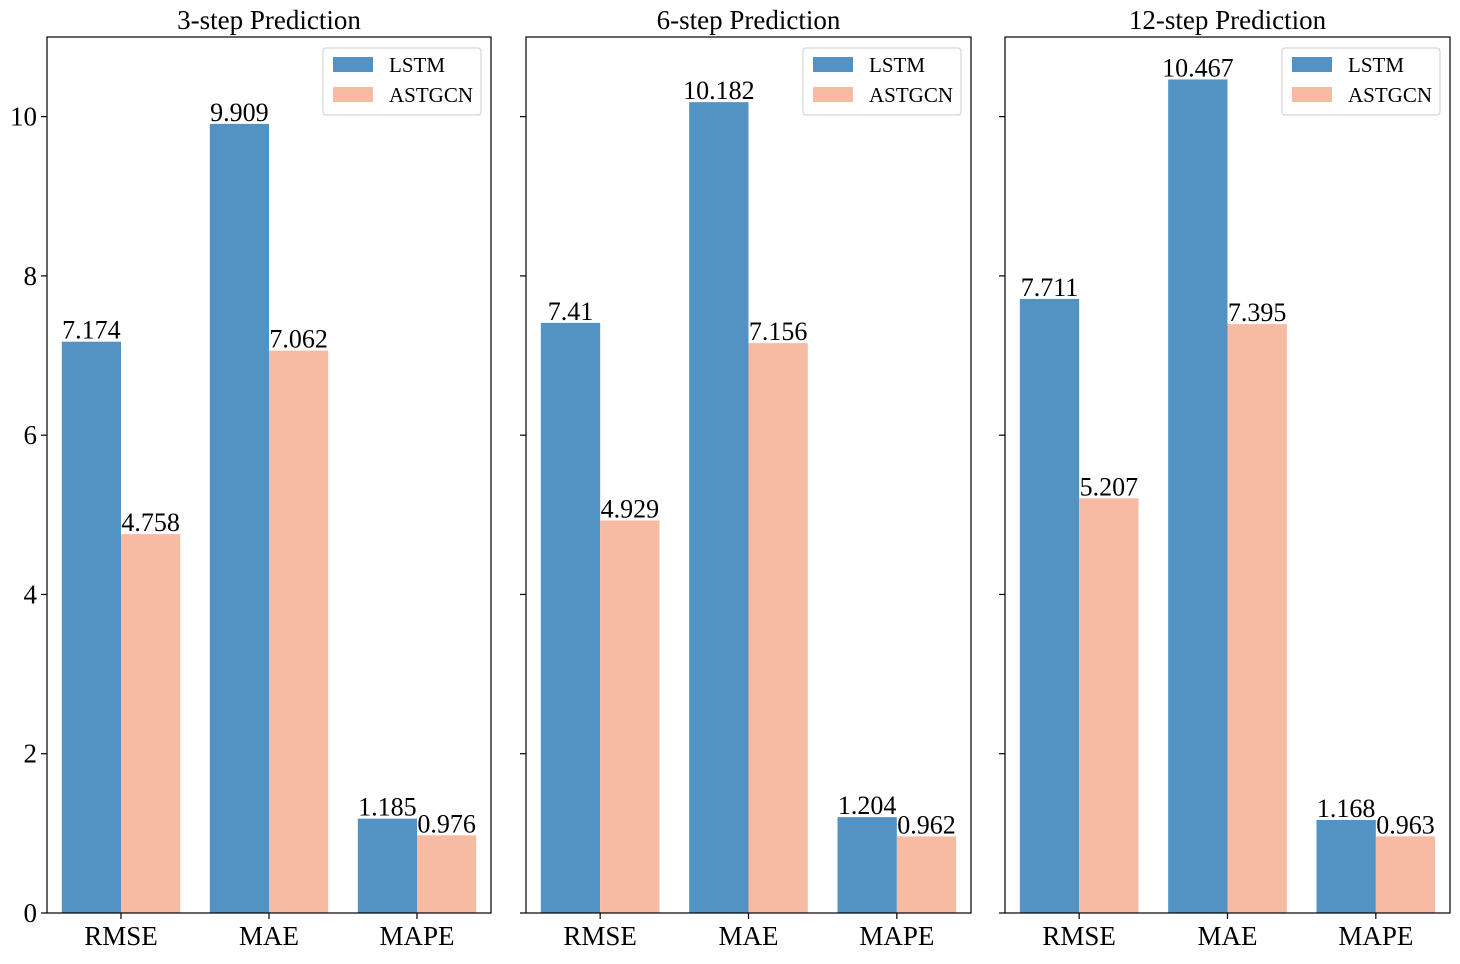  Describe the element at coordinates (778, 331) in the screenshot. I see `data-label: 7.156` at that location.